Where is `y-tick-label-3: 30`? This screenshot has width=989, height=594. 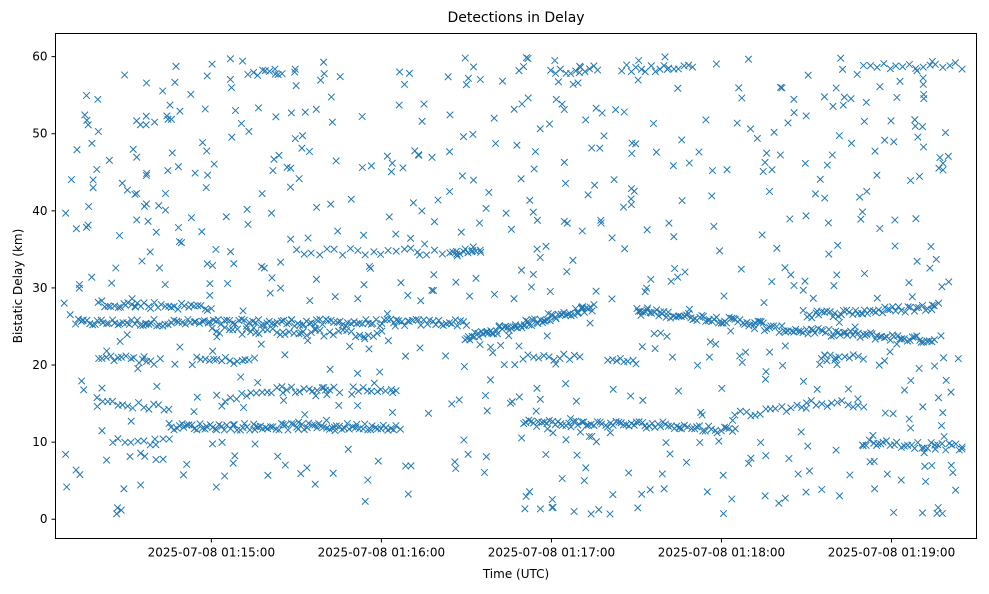
y-tick-label-3: 30 is located at coordinates (39, 288).